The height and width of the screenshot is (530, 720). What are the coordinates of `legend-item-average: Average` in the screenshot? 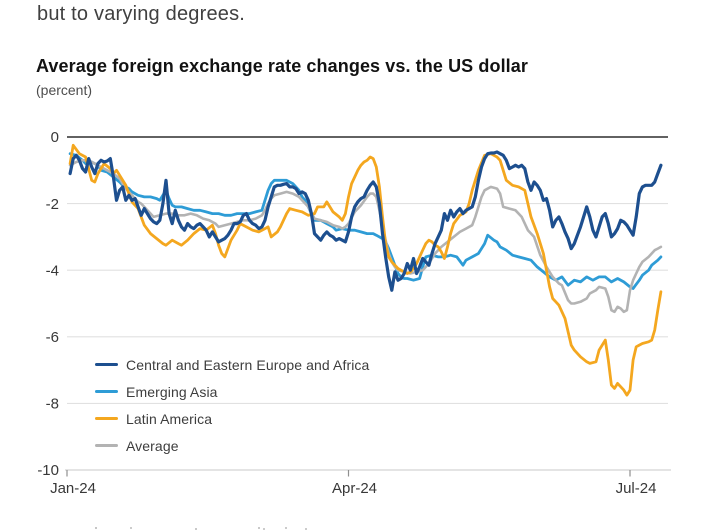 It's located at (232, 445).